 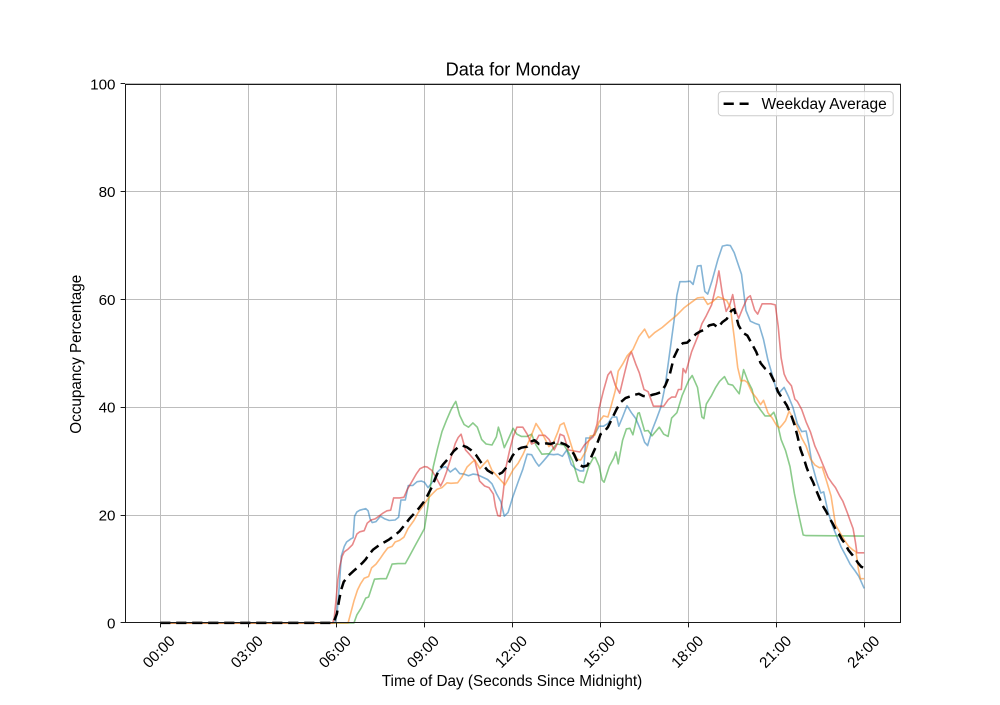 What do you see at coordinates (107, 408) in the screenshot?
I see `svg-text: 40` at bounding box center [107, 408].